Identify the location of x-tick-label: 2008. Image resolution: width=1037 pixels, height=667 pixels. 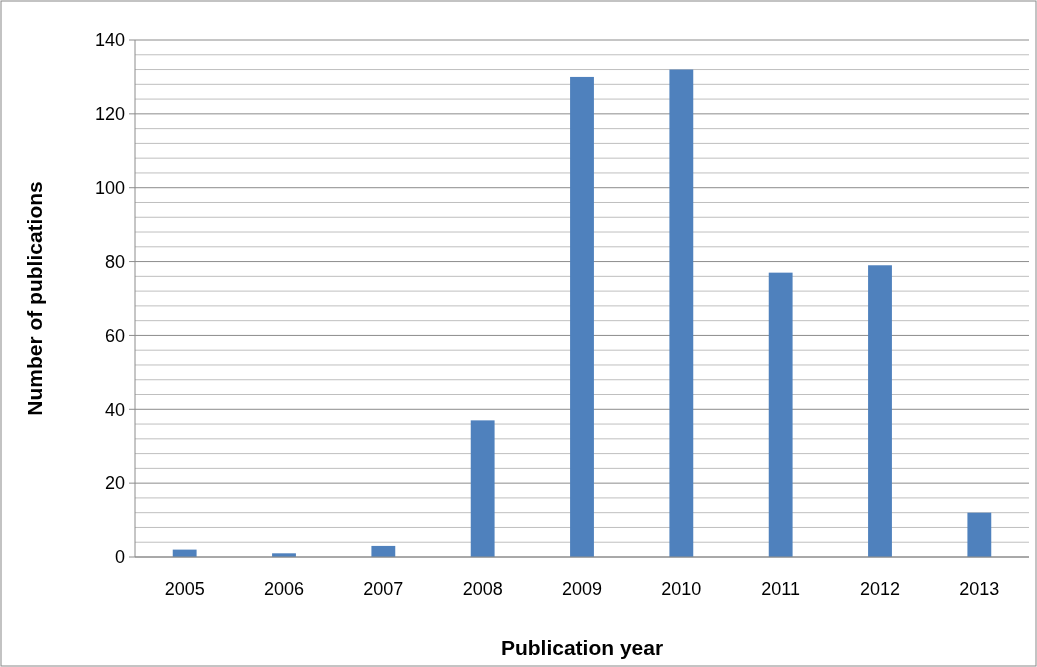
(482, 589).